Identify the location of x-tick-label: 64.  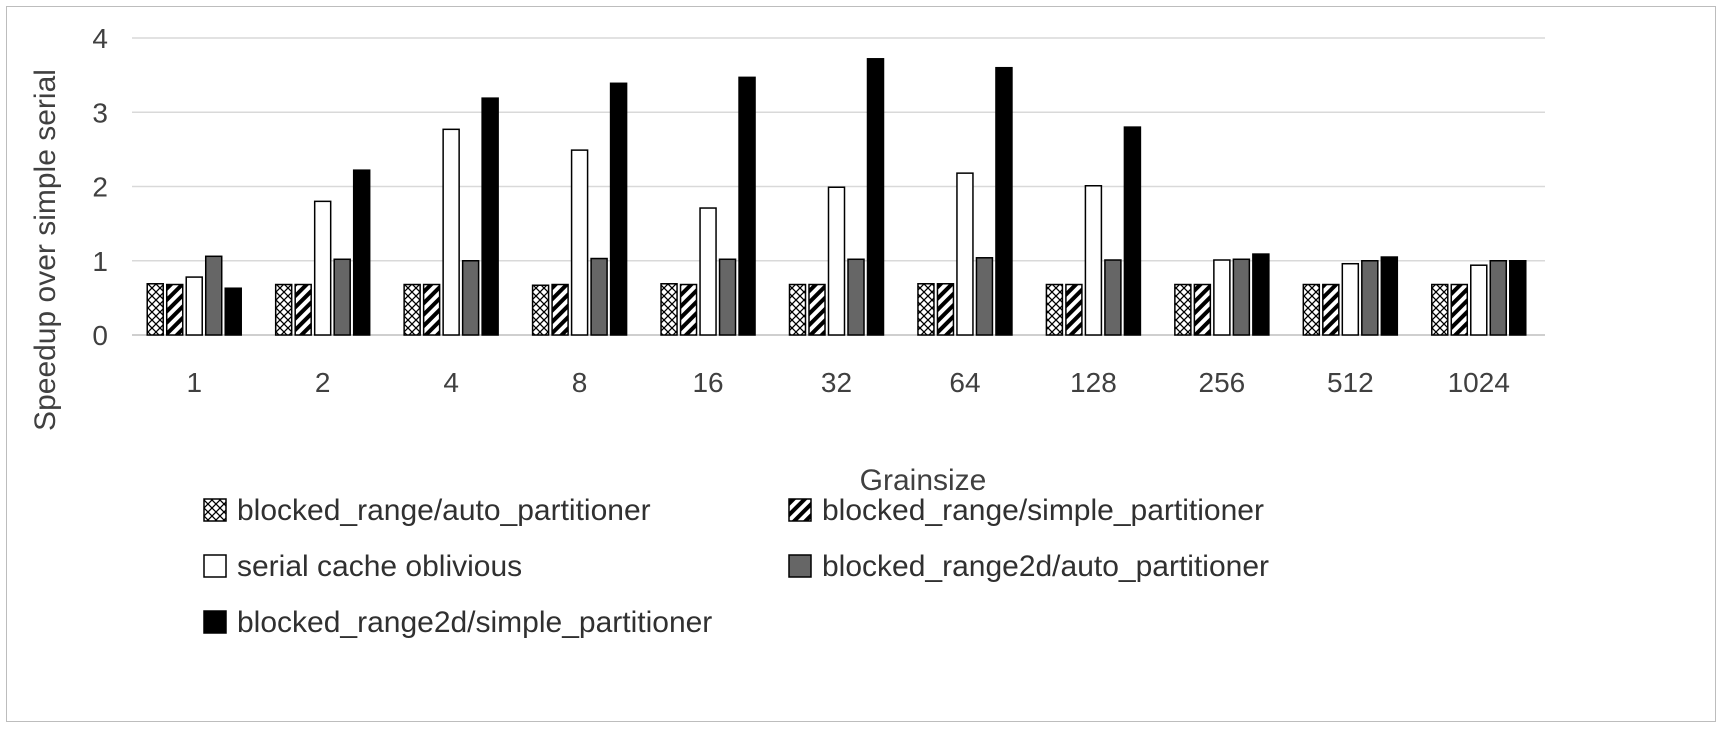
(964, 382).